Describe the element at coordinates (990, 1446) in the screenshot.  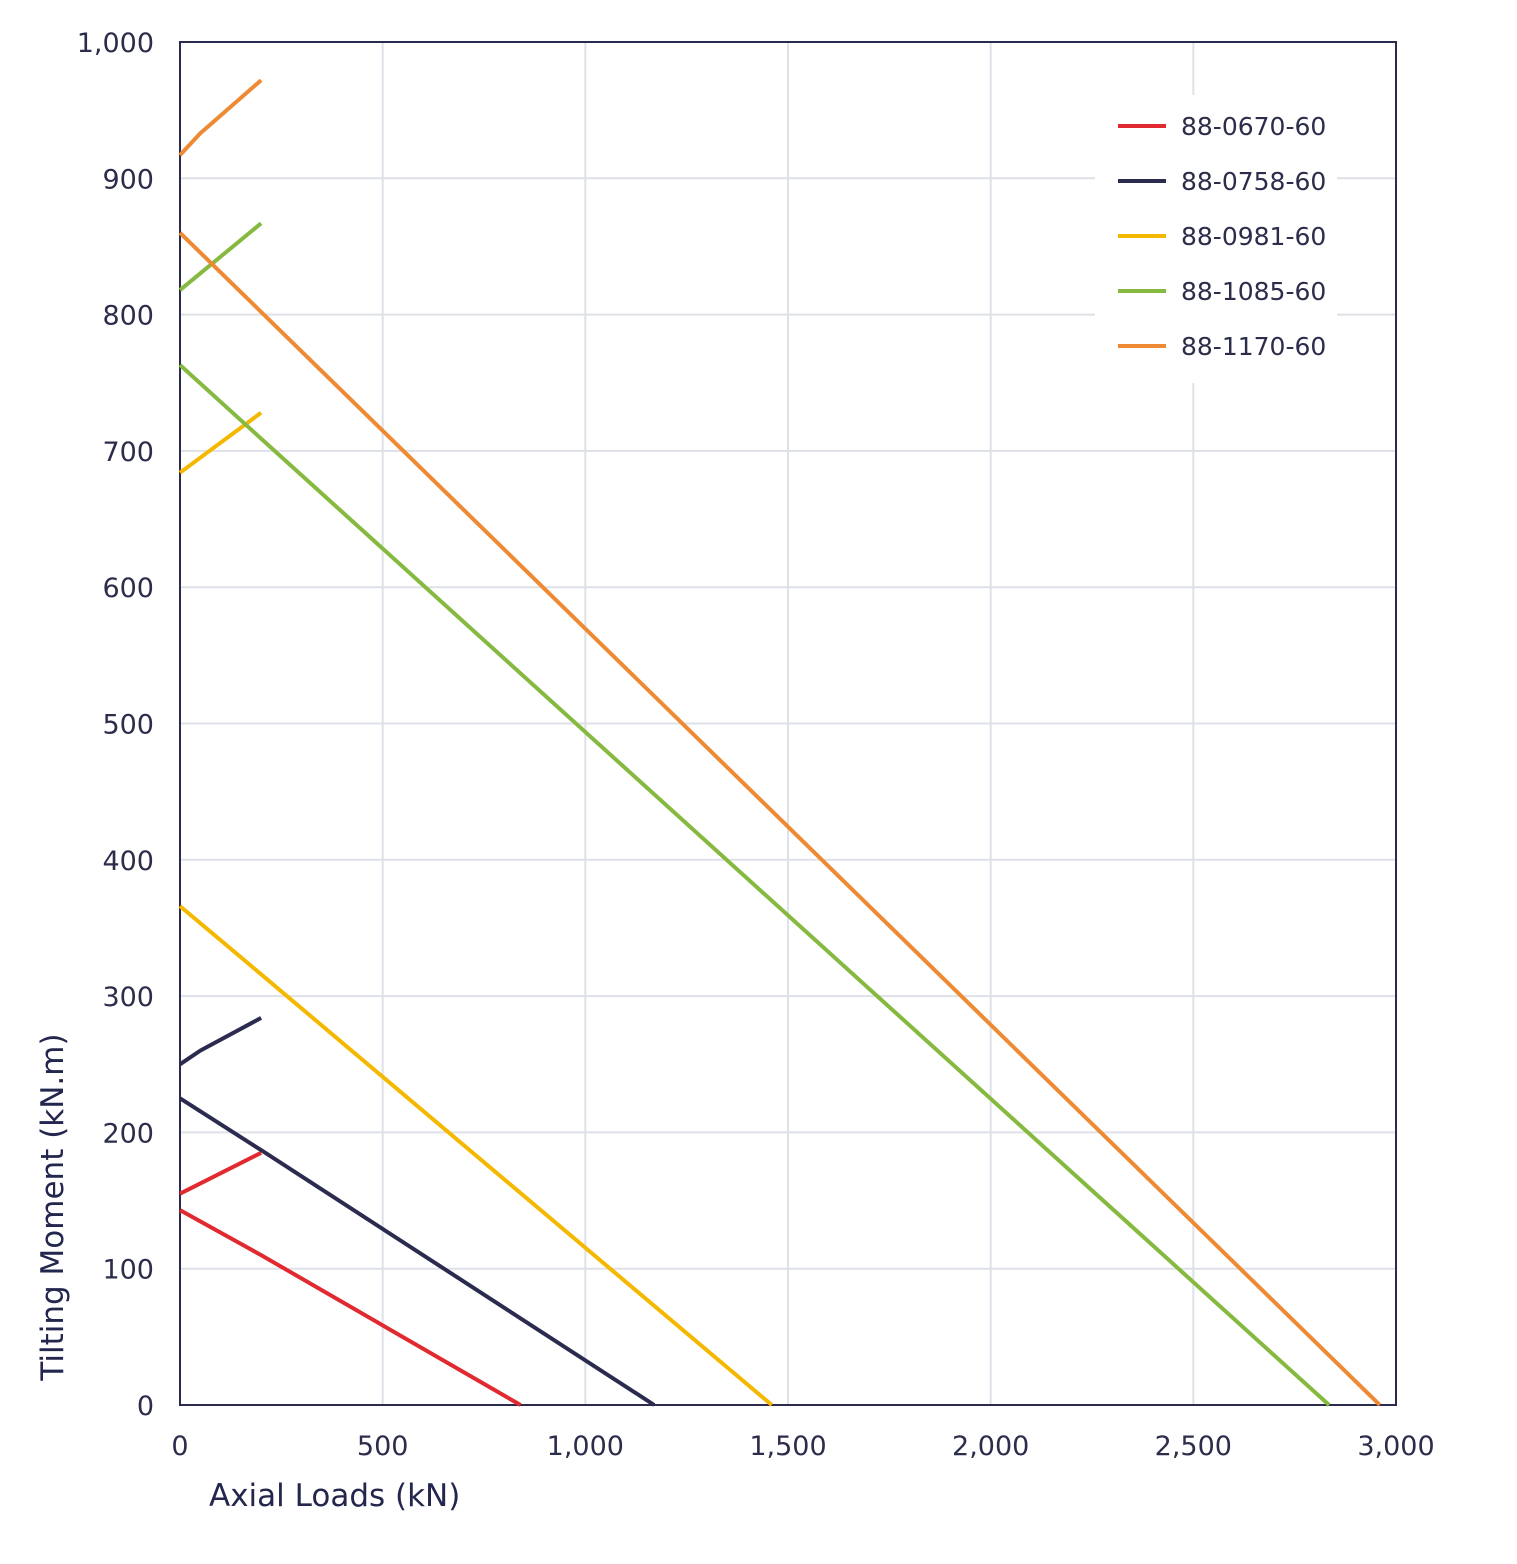
I see `x-tick-label: 2,000` at that location.